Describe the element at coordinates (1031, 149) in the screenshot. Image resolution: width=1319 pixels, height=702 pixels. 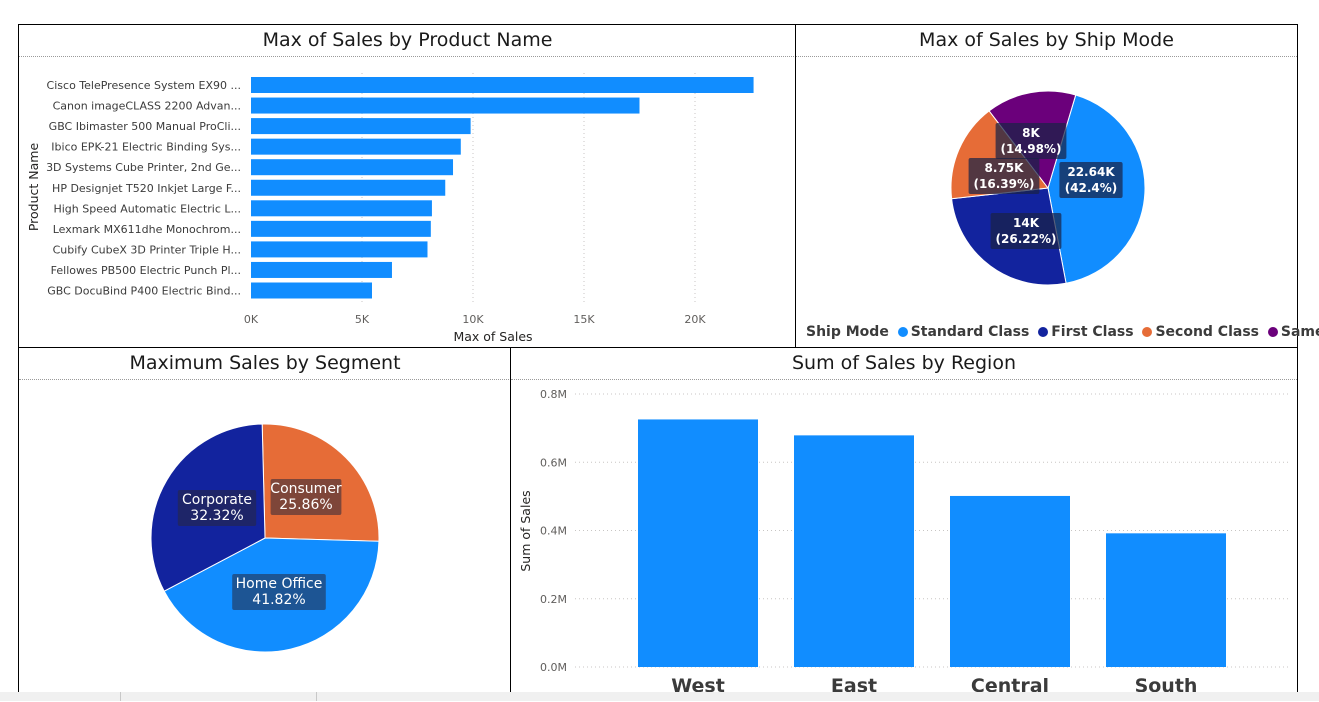
I see `slice-data-label: (14.98%)` at that location.